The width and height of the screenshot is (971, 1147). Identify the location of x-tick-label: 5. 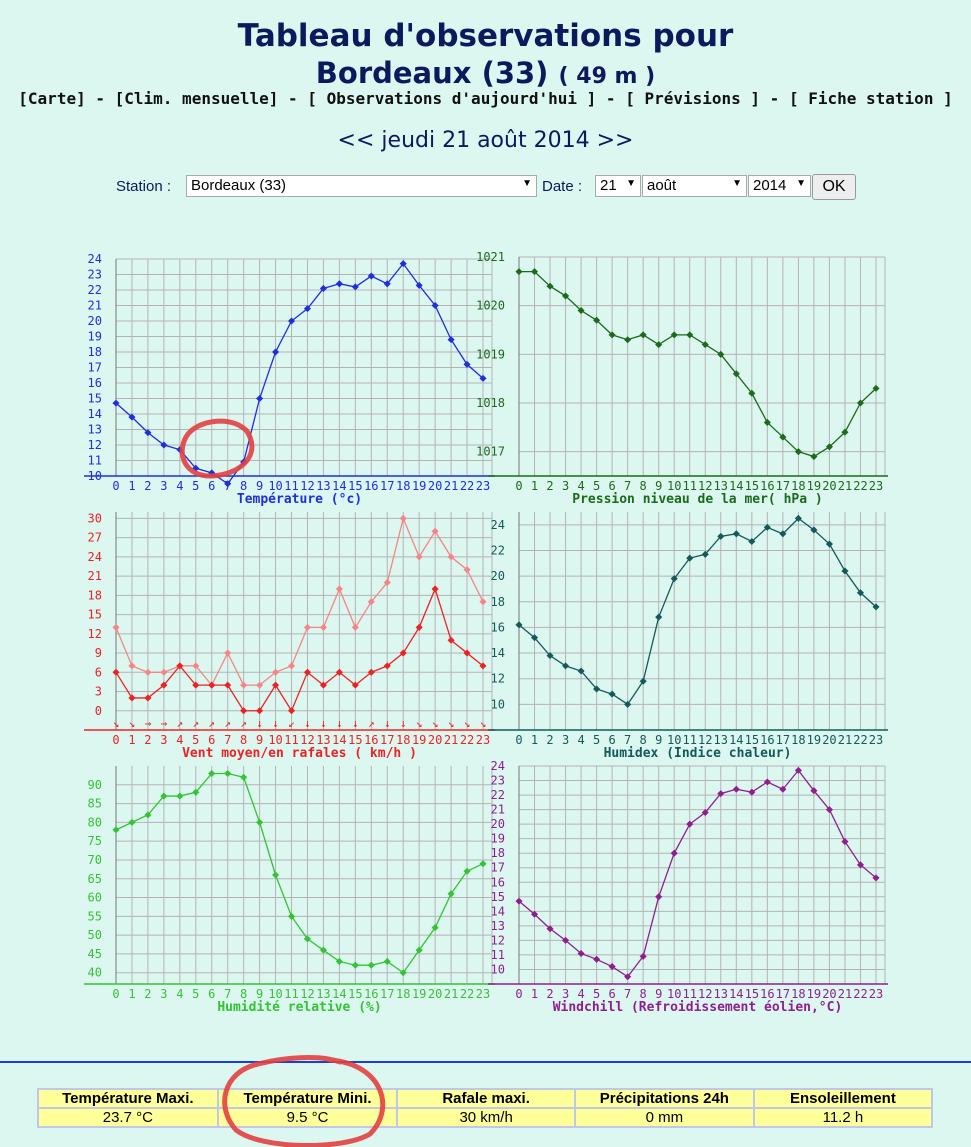
(195, 994).